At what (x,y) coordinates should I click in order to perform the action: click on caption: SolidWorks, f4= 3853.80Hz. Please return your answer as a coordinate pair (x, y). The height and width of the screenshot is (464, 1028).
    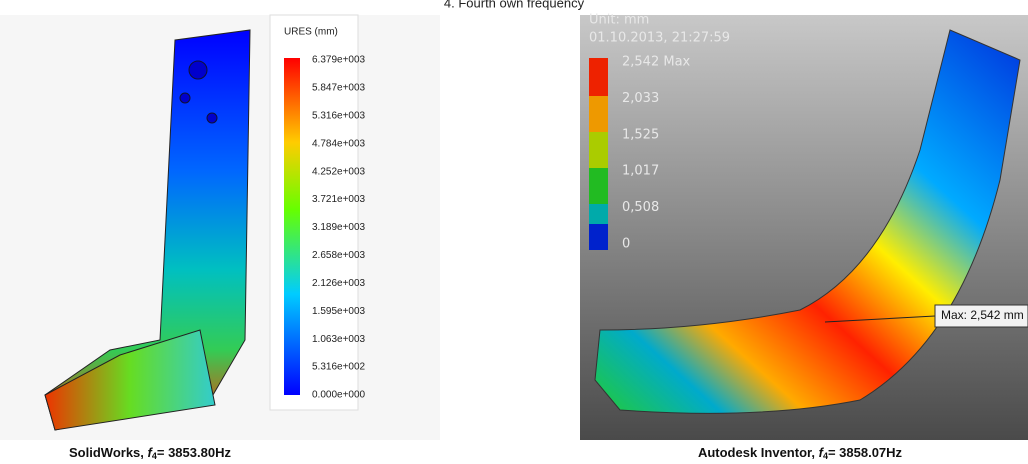
    Looking at the image, I should click on (150, 453).